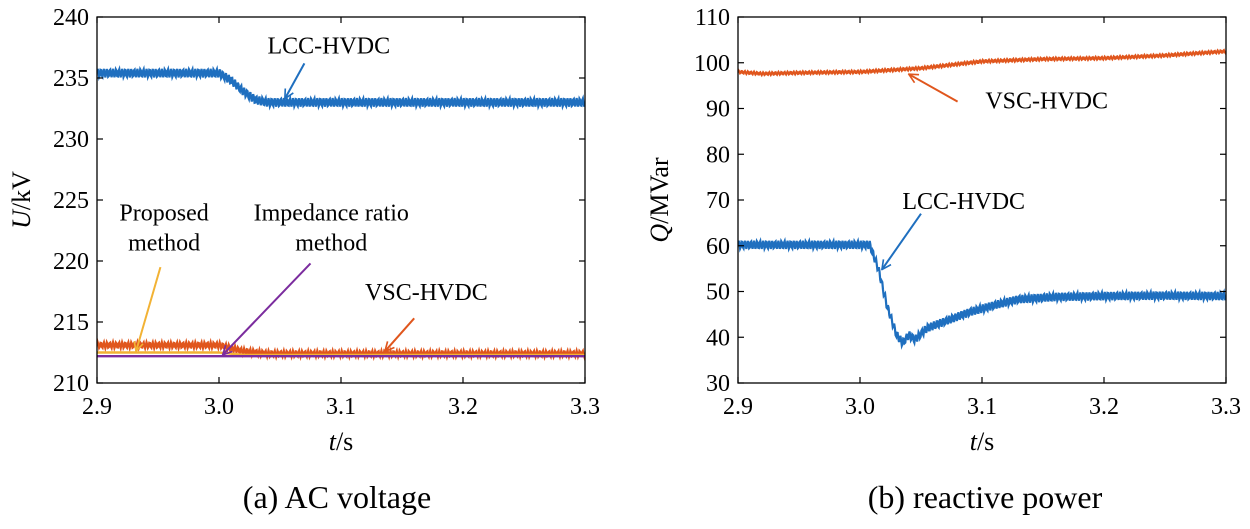  Describe the element at coordinates (71, 18) in the screenshot. I see `y-tick-label: 240` at that location.